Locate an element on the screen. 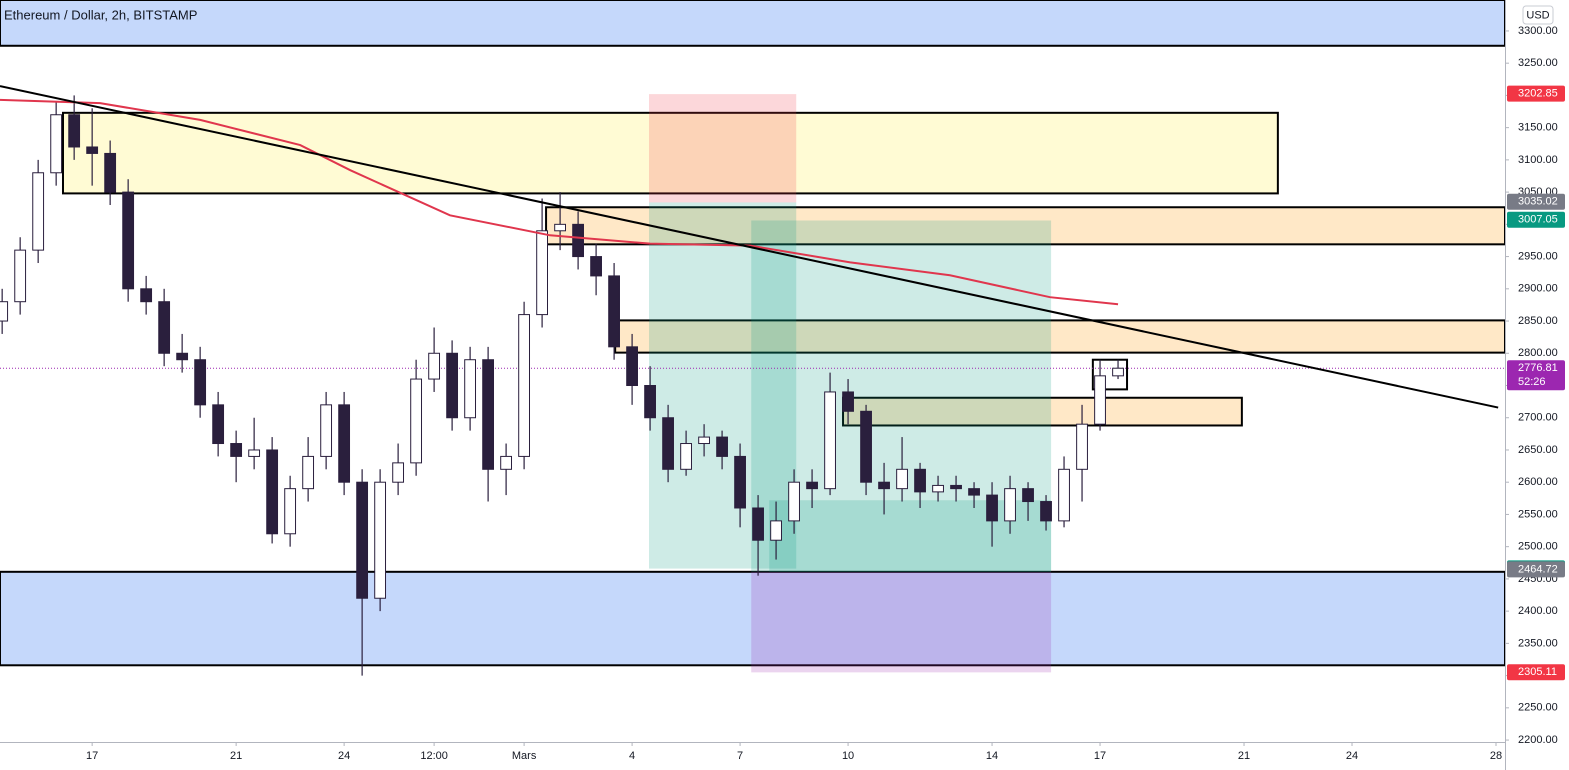 The width and height of the screenshot is (1569, 770). y-tick-label: 2950.00 is located at coordinates (1538, 256).